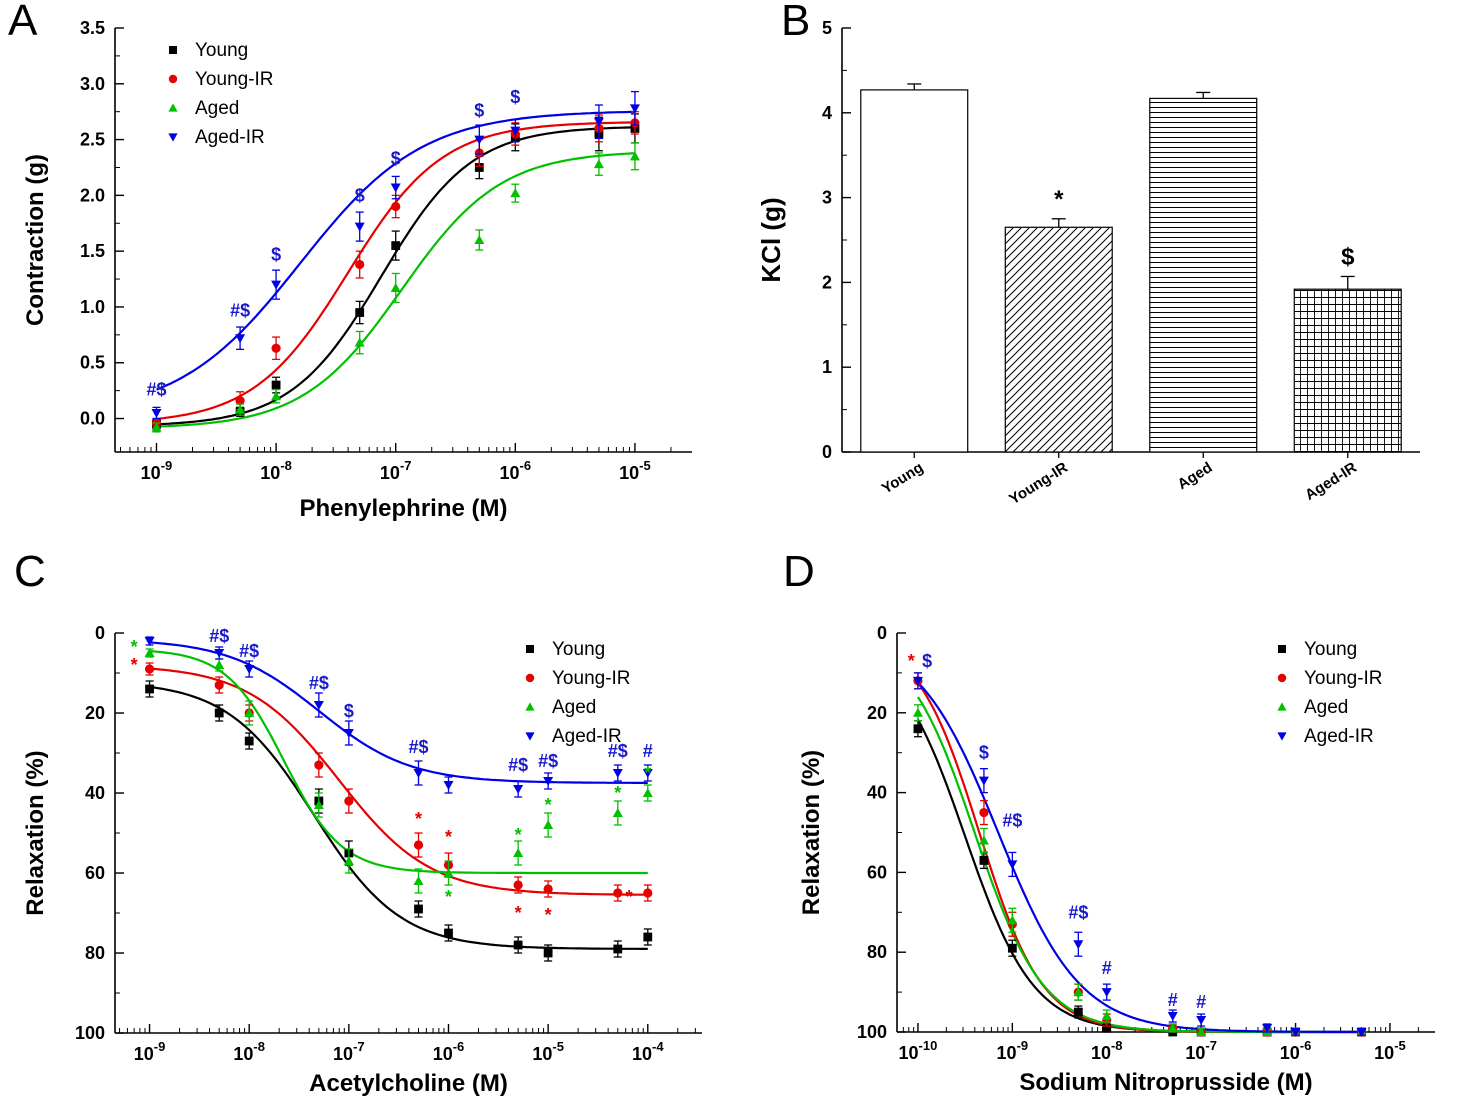 The width and height of the screenshot is (1475, 1118). Describe the element at coordinates (35, 240) in the screenshot. I see `y-axis-label: Contraction (g)` at that location.